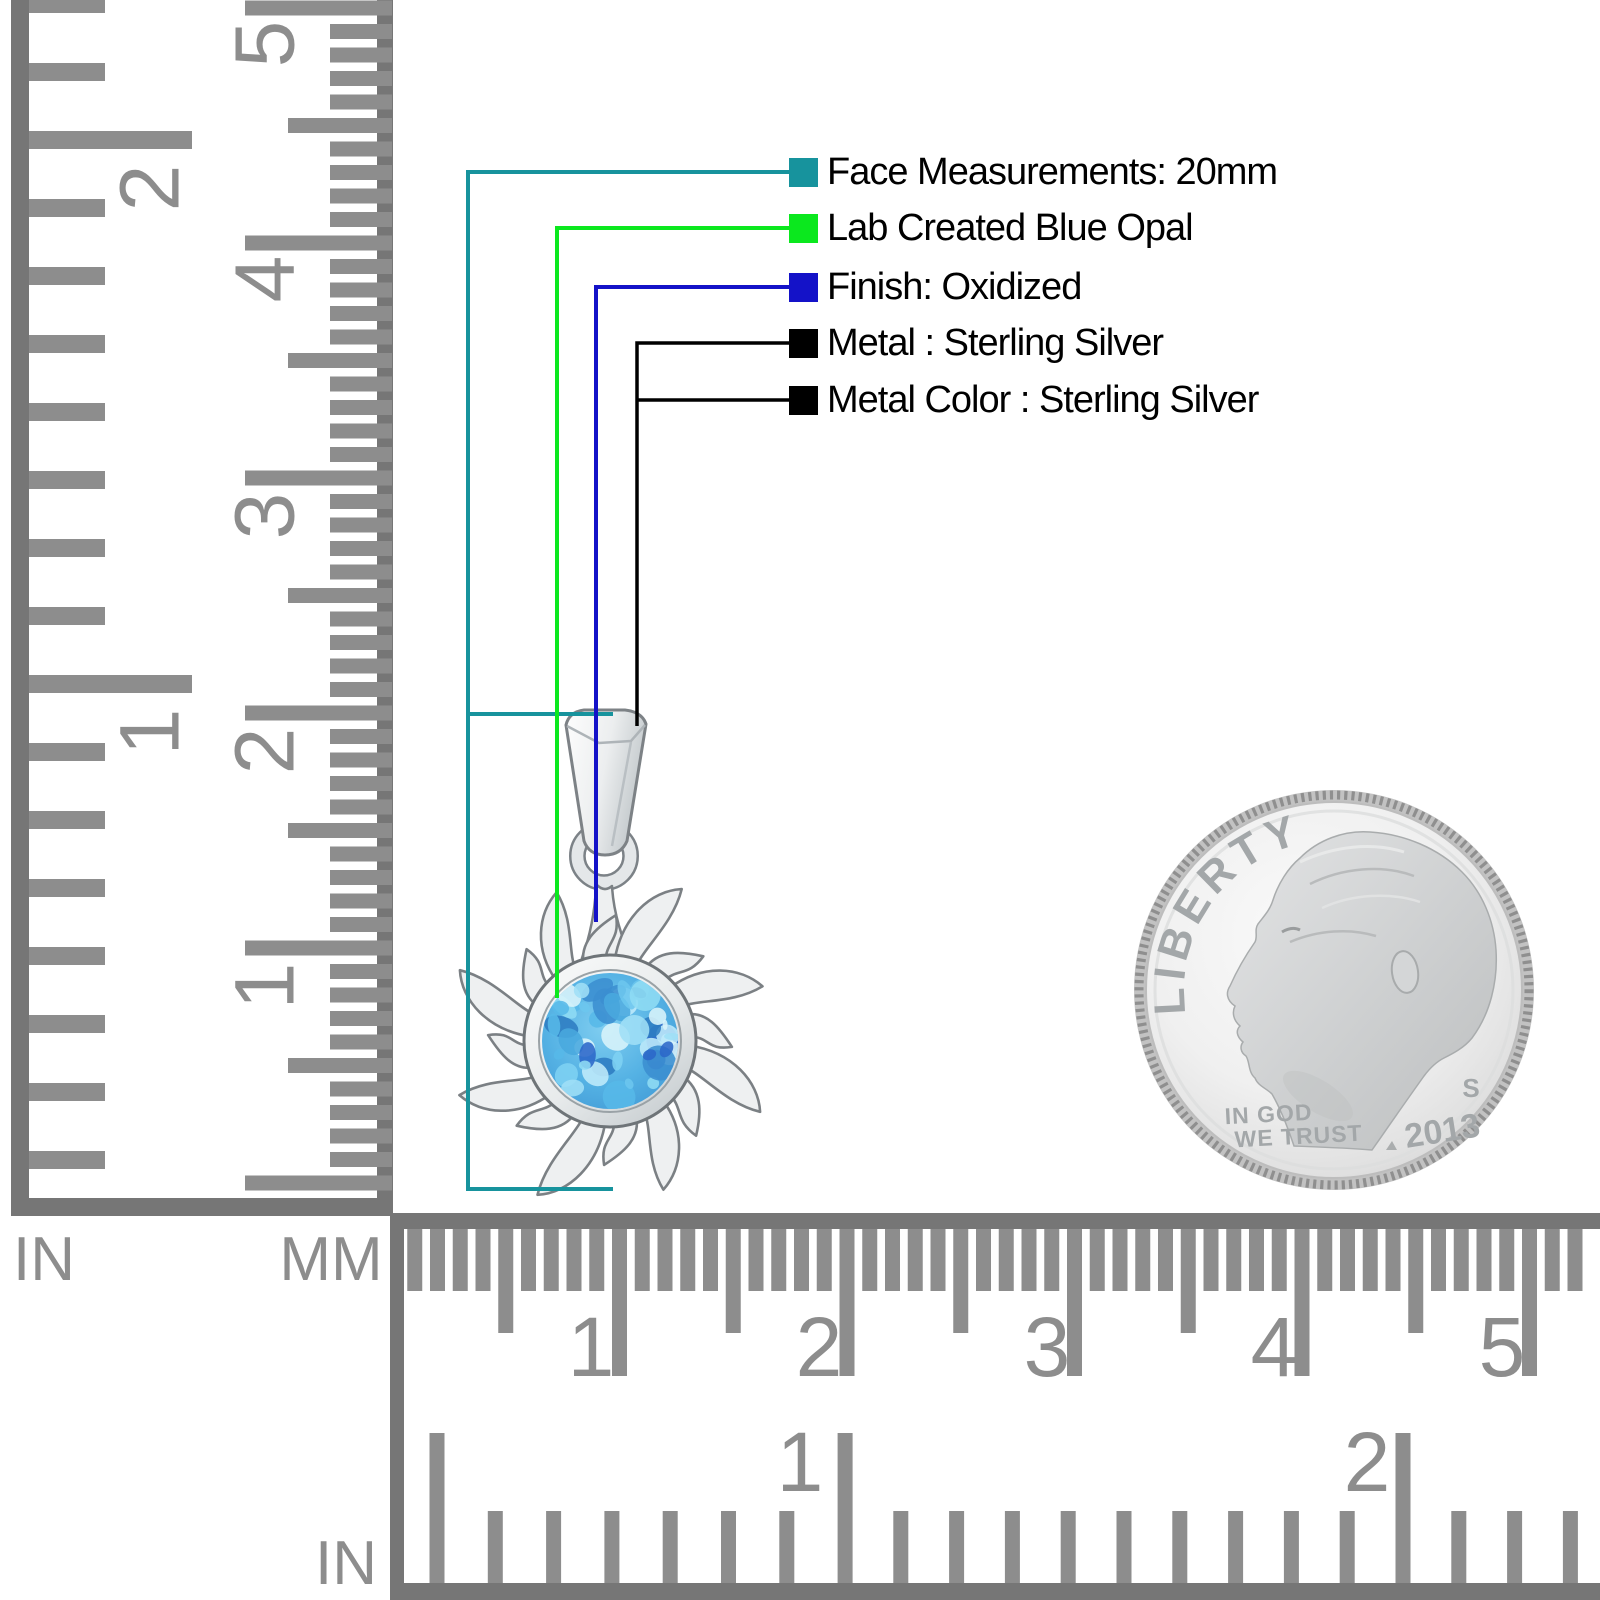 The image size is (1600, 1600). What do you see at coordinates (803, 172) in the screenshot?
I see `legend-swatch-teal` at bounding box center [803, 172].